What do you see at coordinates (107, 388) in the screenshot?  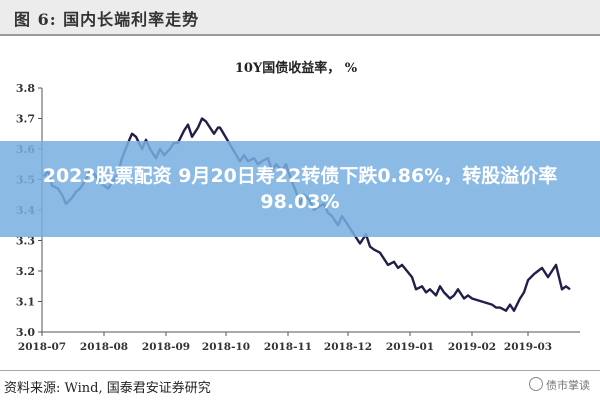 I see `source-text: 资料来源: Wind, 国泰君安证券研究` at bounding box center [107, 388].